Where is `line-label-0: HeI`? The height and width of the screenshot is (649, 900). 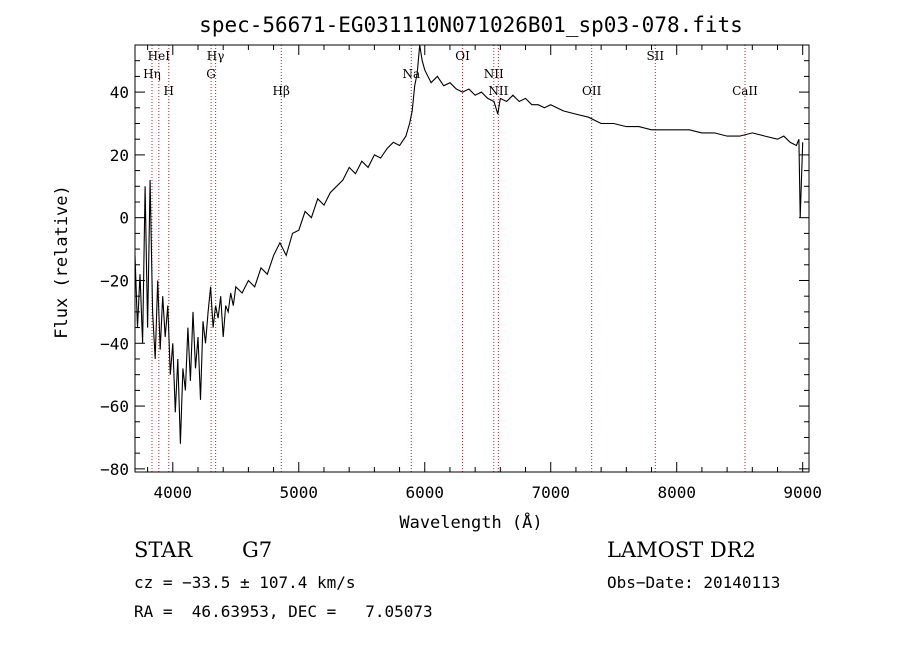 line-label-0: HeI is located at coordinates (159, 56).